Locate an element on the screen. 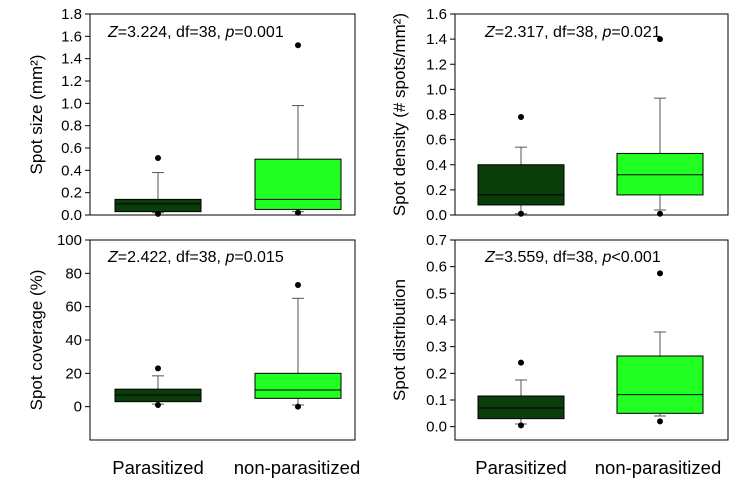 The image size is (755, 483). y-tick-label: 80 is located at coordinates (73, 273).